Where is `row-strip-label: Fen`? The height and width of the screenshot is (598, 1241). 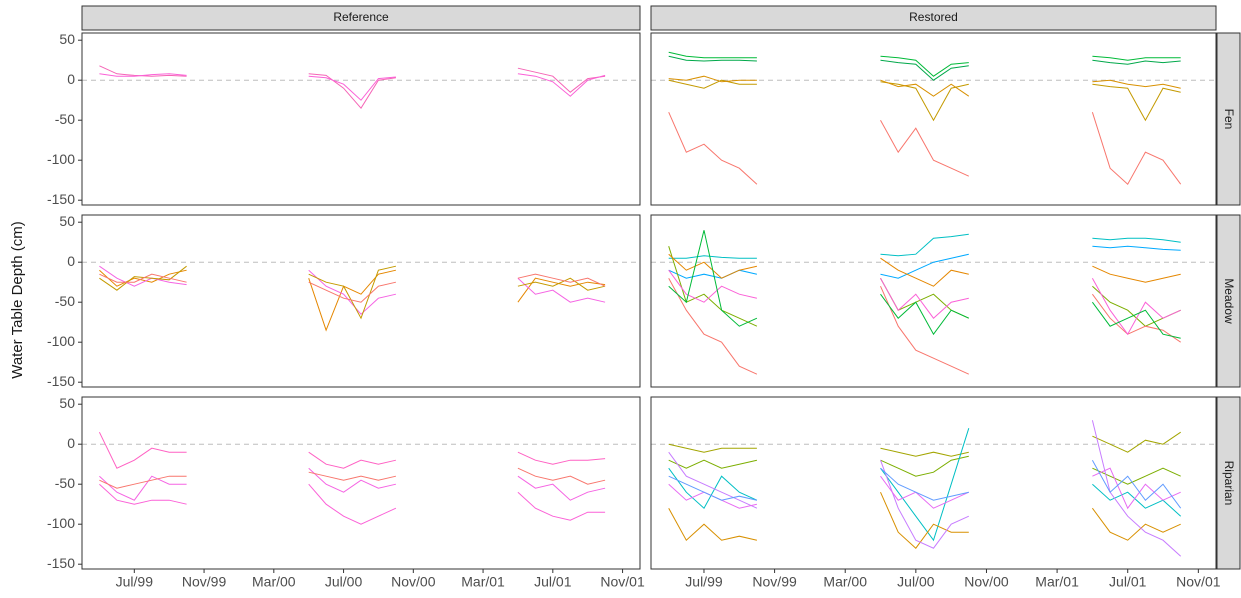 row-strip-label: Fen is located at coordinates (1229, 119).